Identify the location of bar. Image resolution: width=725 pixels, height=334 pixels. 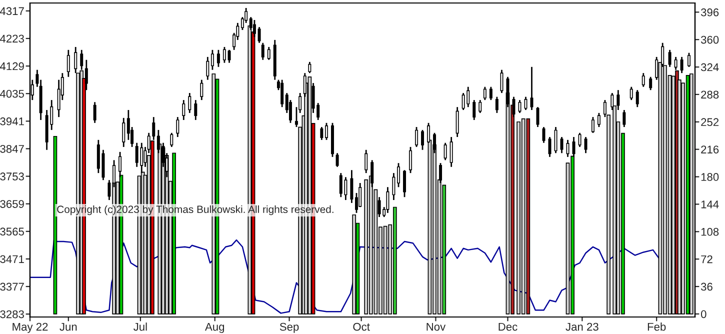
(354, 264).